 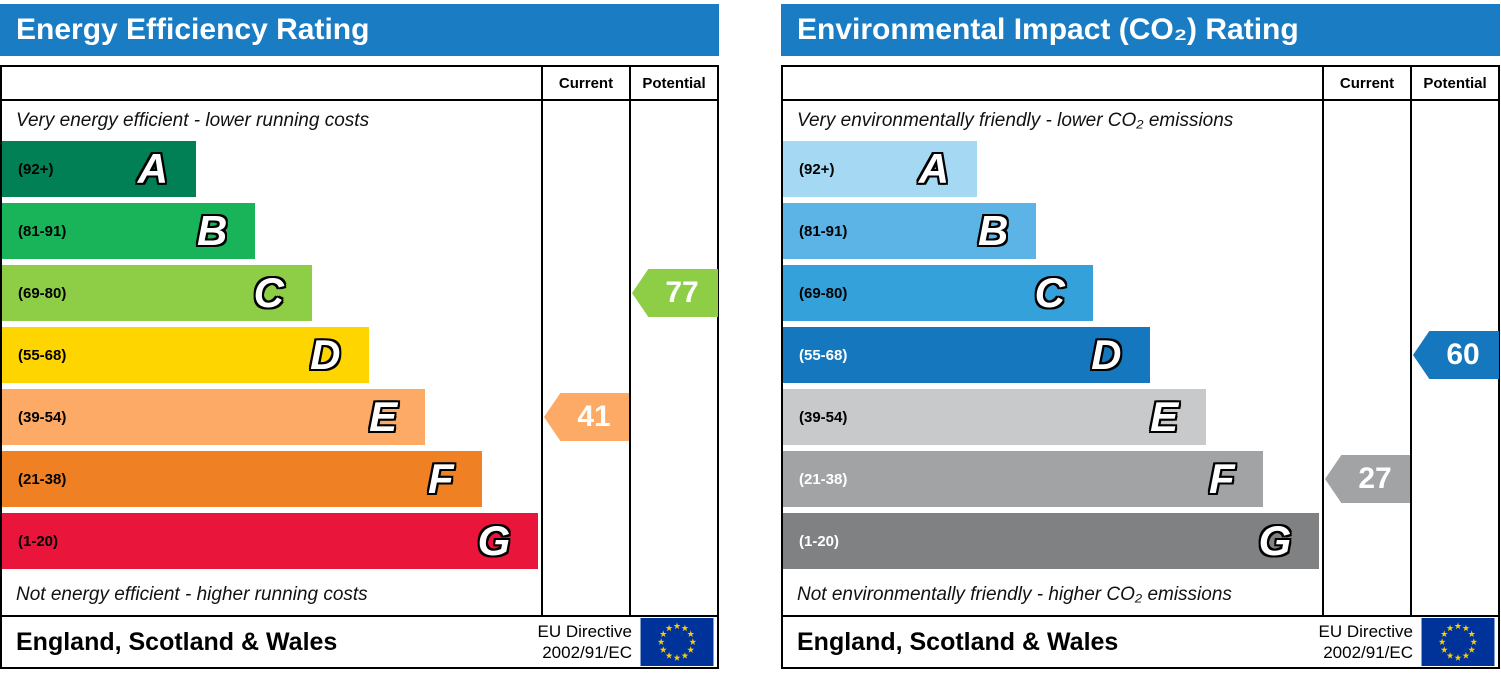 I want to click on current-rating-arrow: 41, so click(x=587, y=417).